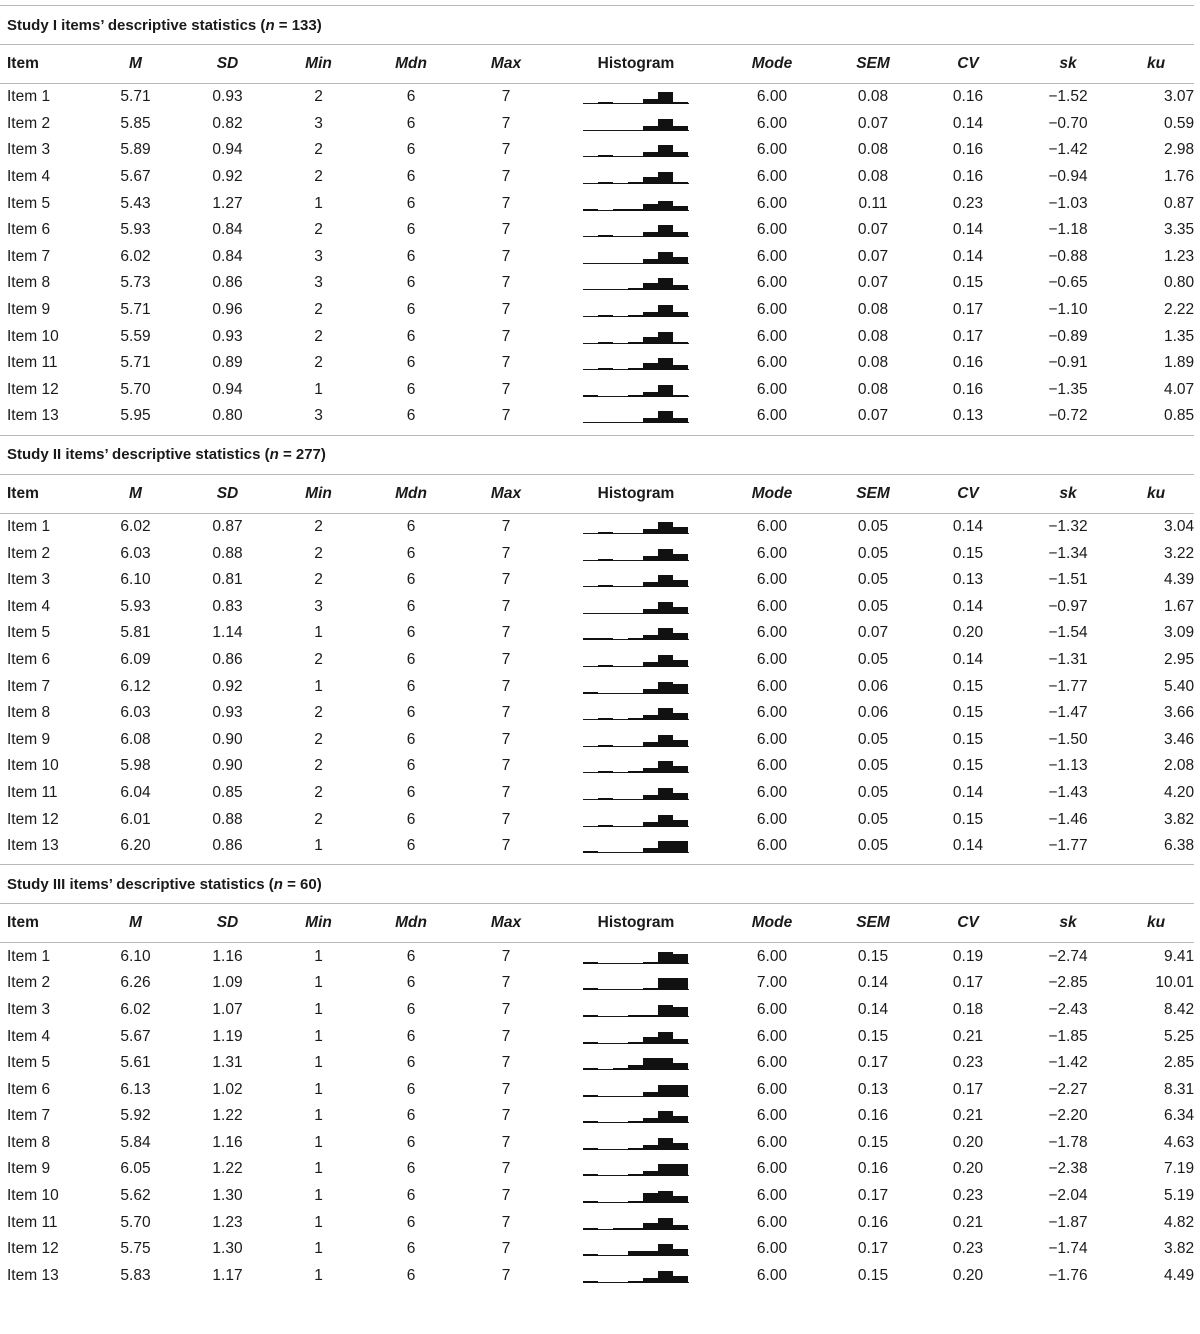  Describe the element at coordinates (227, 336) in the screenshot. I see `cell-sd: 0.93` at that location.